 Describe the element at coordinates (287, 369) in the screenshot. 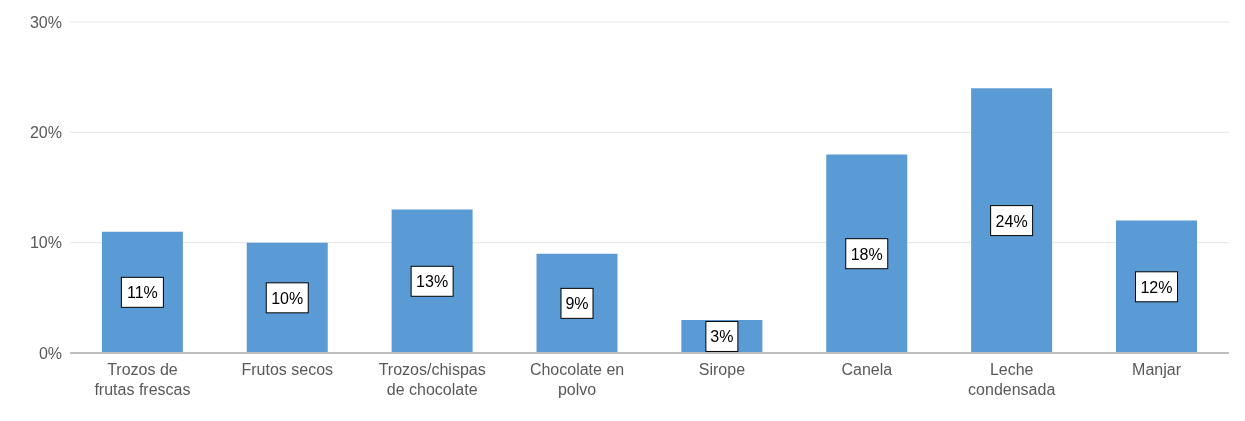

I see `x-tick-label: Frutos secos` at that location.